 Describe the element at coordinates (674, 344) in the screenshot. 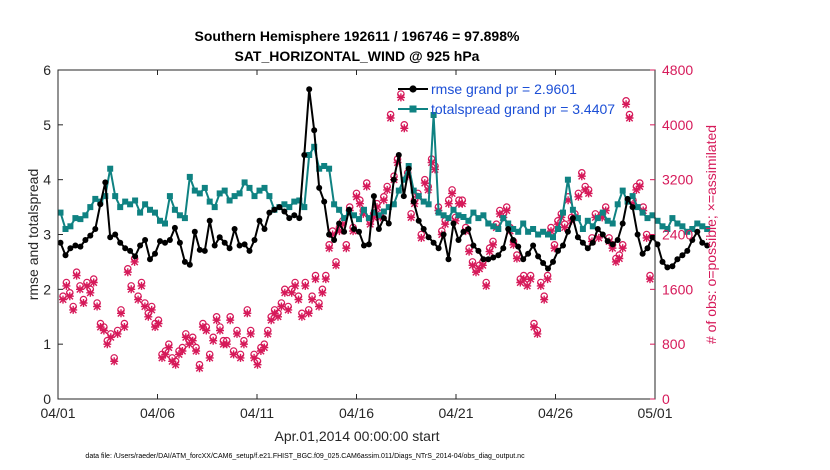

I see `y2-tick-label: 800` at that location.